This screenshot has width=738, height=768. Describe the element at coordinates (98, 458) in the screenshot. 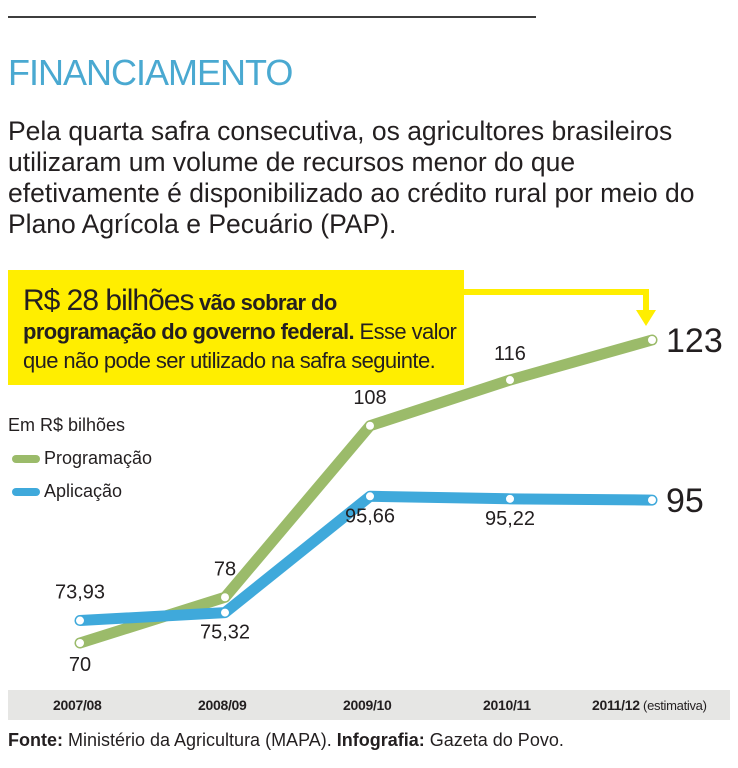

I see `legend-label-programacao: Programação` at that location.